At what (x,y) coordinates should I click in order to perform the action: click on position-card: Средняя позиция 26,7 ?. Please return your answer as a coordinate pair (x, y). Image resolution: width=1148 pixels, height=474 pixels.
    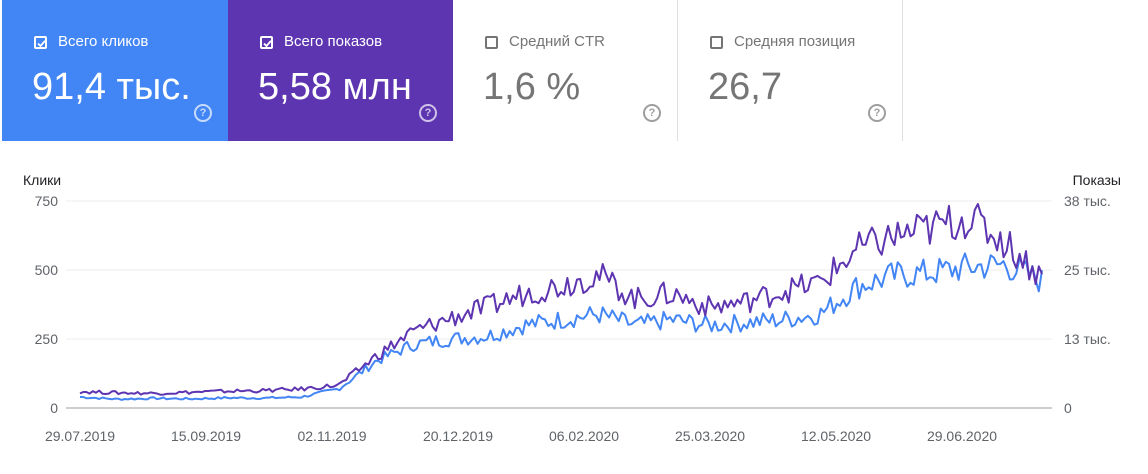
    Looking at the image, I should click on (790, 70).